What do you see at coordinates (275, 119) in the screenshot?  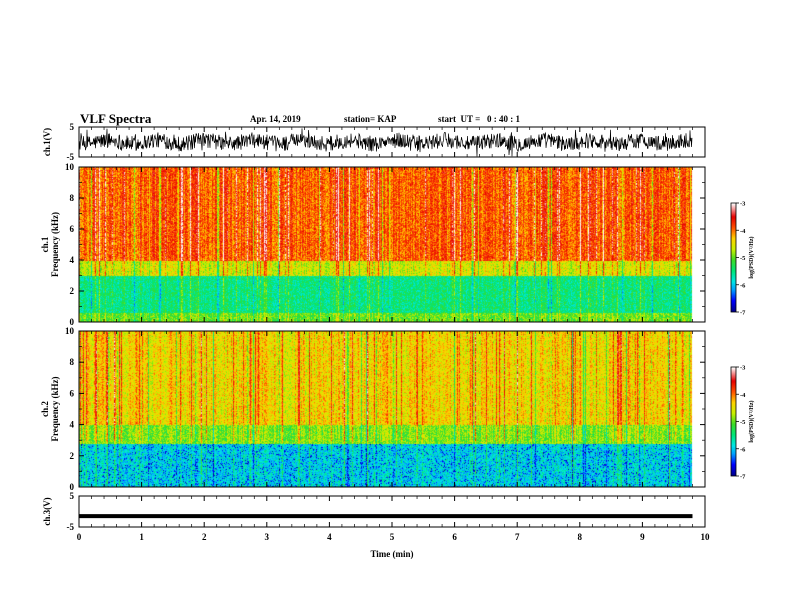 I see `date-label: Apr. 14, 2019` at bounding box center [275, 119].